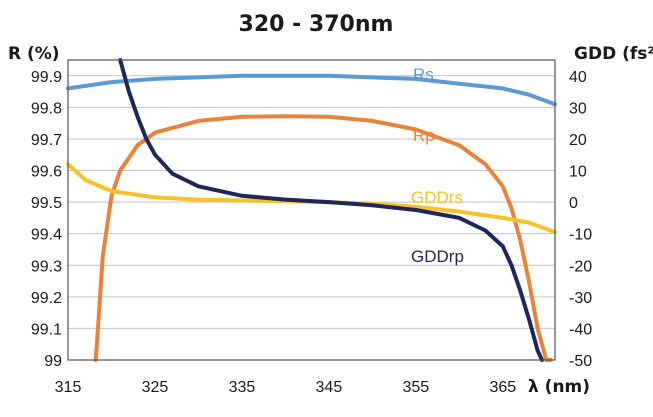  What do you see at coordinates (578, 77) in the screenshot?
I see `right-tick-label: 40` at bounding box center [578, 77].